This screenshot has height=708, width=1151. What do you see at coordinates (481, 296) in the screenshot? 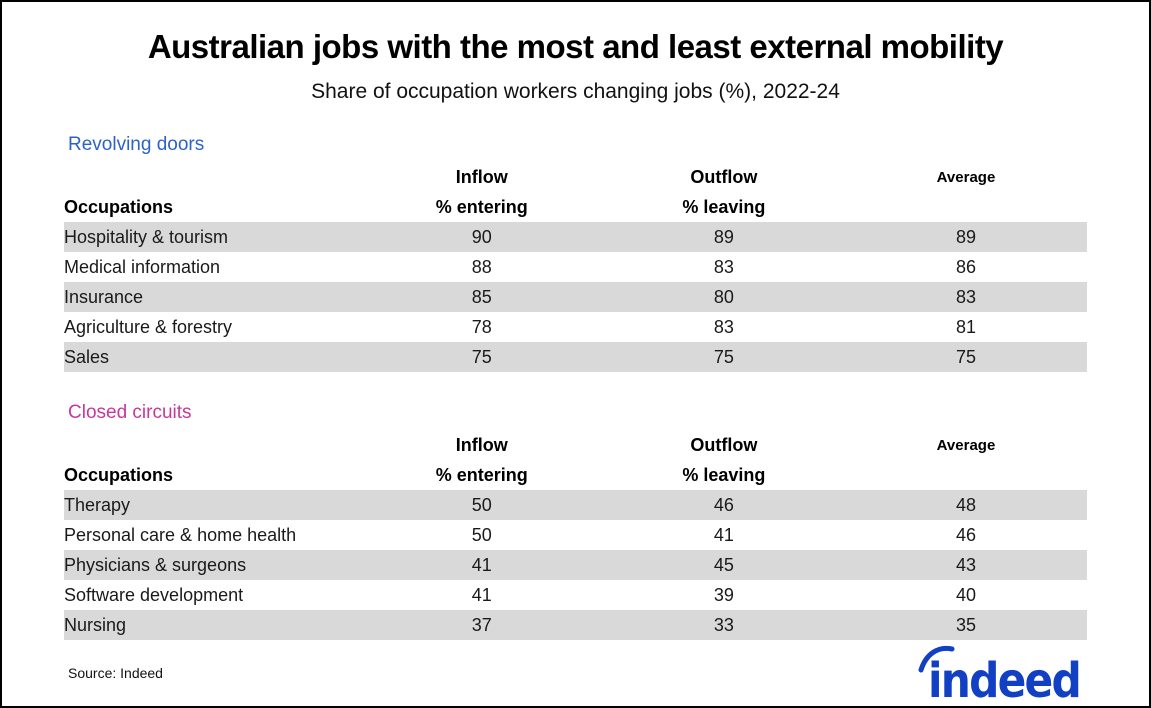
I see `inflow-cell: 85` at bounding box center [481, 296].